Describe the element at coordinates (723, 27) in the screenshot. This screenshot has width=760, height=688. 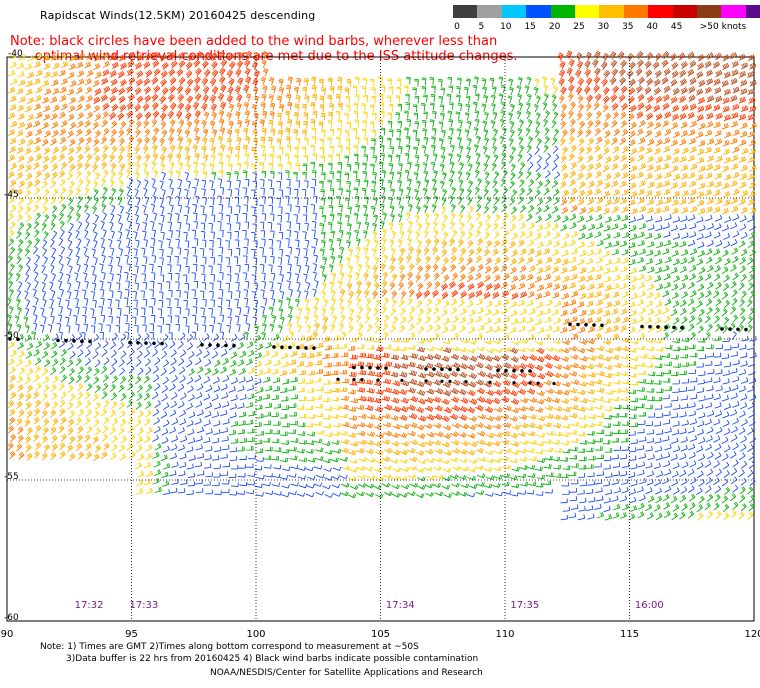
I see `legend-label: >50 knots` at that location.